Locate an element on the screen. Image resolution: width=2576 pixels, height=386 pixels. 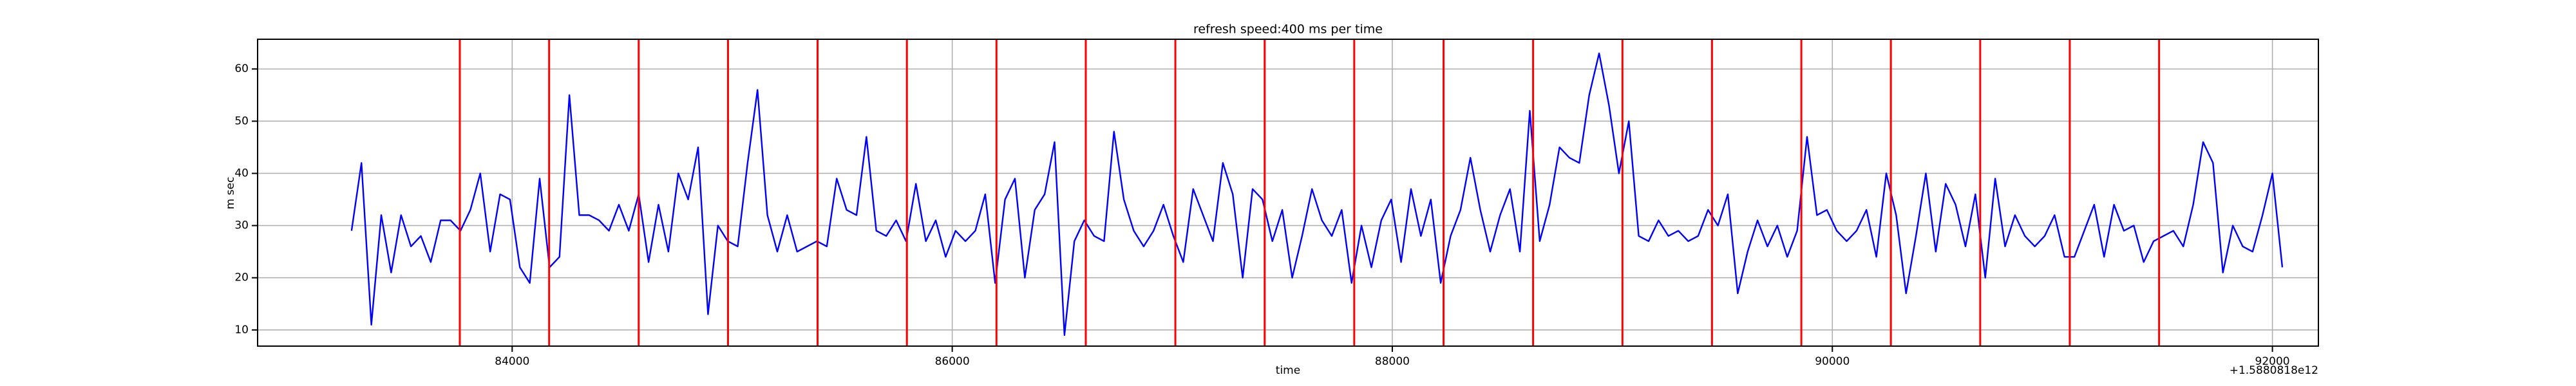
y-tick-label: 60 is located at coordinates (241, 68).